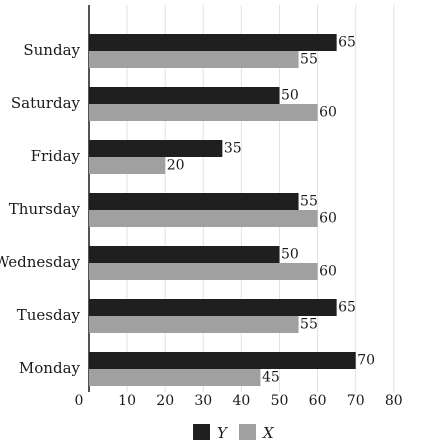 The width and height of the screenshot is (432, 444). I want to click on legend-label-Y: Y, so click(223, 433).